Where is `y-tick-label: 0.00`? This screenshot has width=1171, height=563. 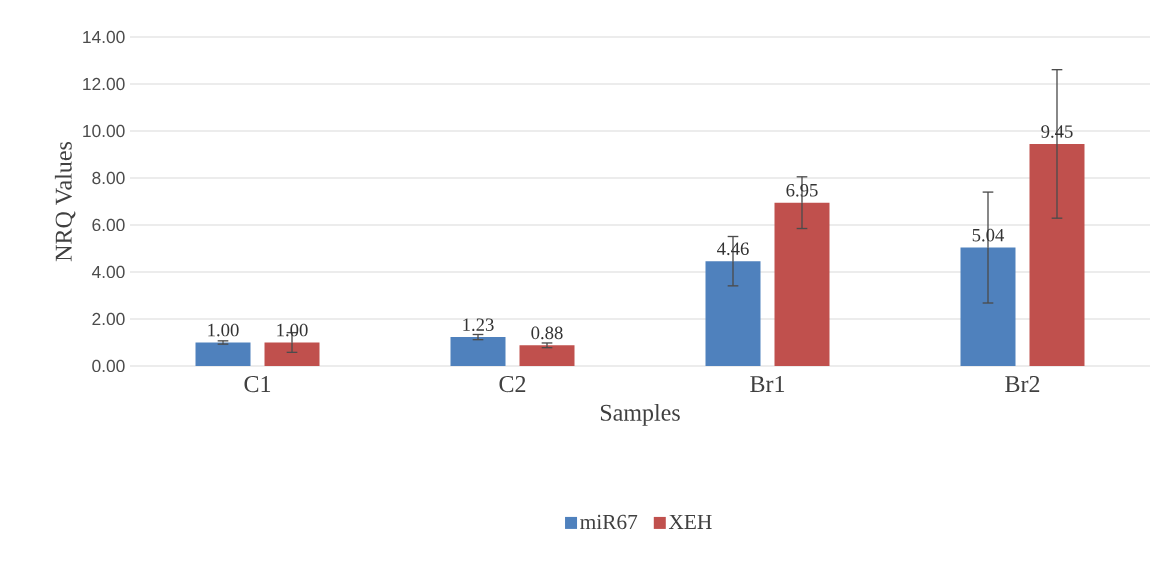
y-tick-label: 0.00 is located at coordinates (108, 366).